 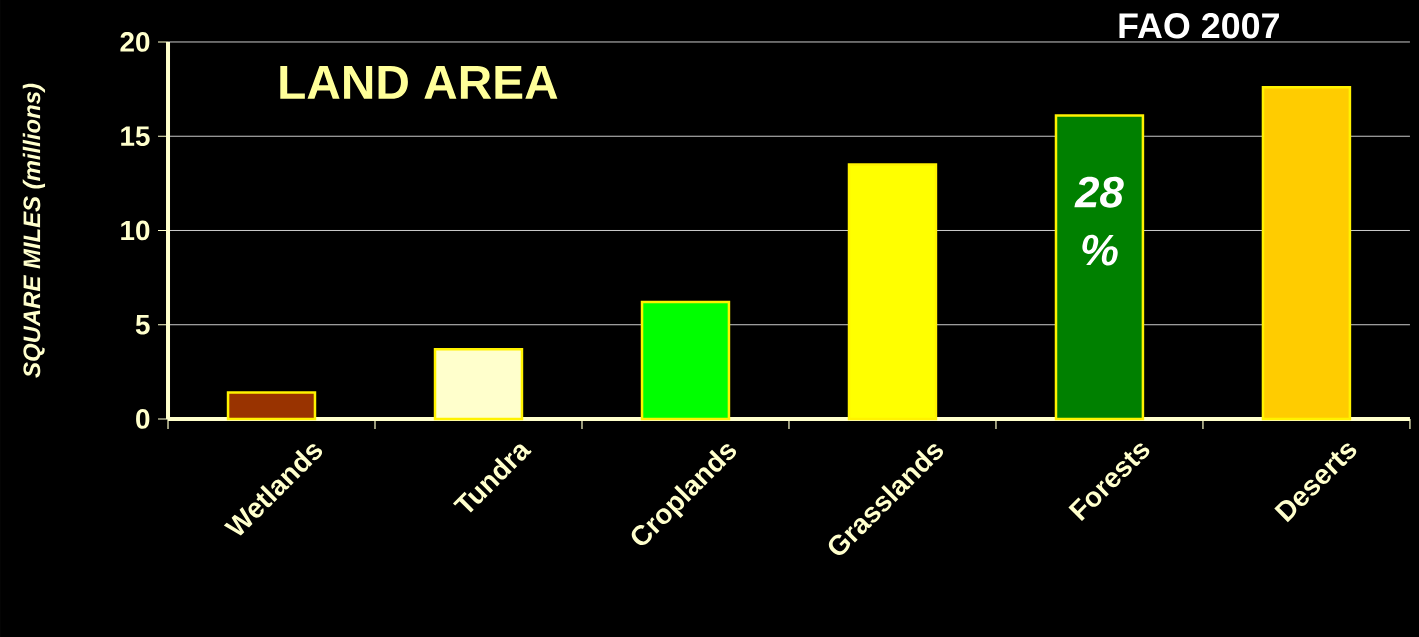 What do you see at coordinates (143, 419) in the screenshot?
I see `y-tick-label: 0` at bounding box center [143, 419].